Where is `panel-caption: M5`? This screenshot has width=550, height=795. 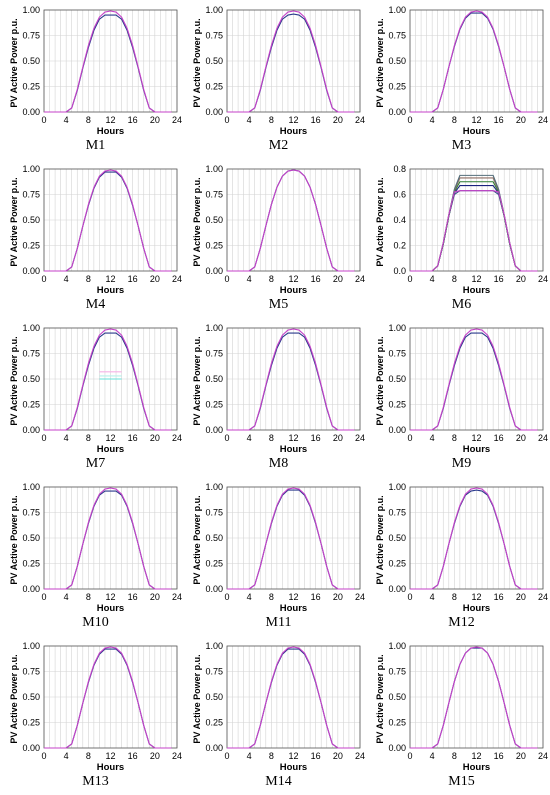
panel-caption: M5 is located at coordinates (278, 304).